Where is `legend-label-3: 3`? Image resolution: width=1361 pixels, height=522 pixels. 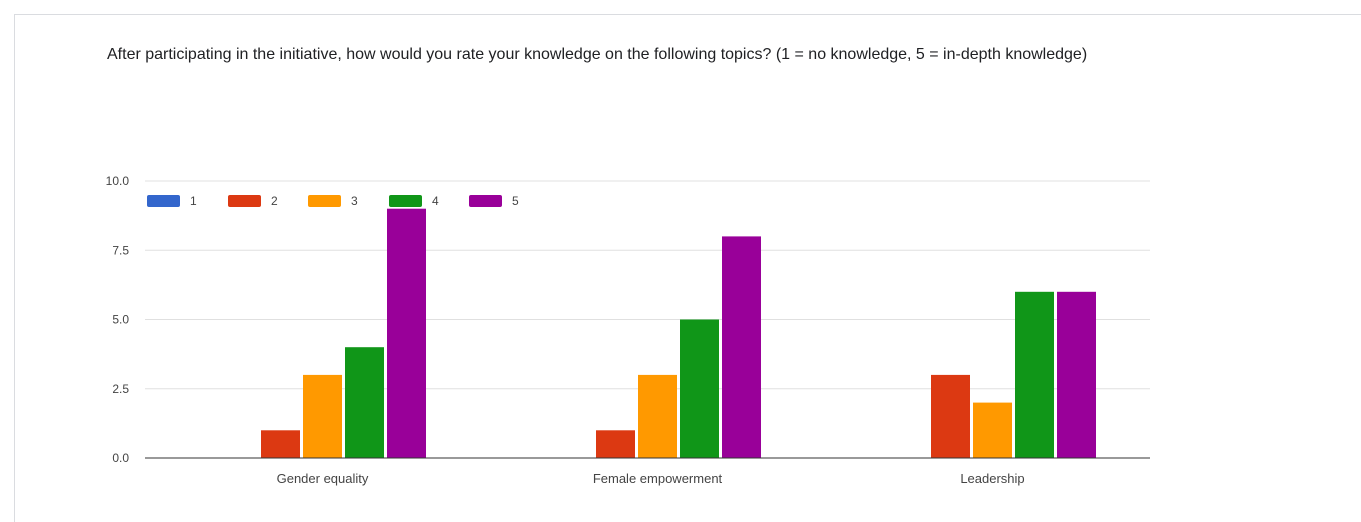 legend-label-3: 3 is located at coordinates (354, 201).